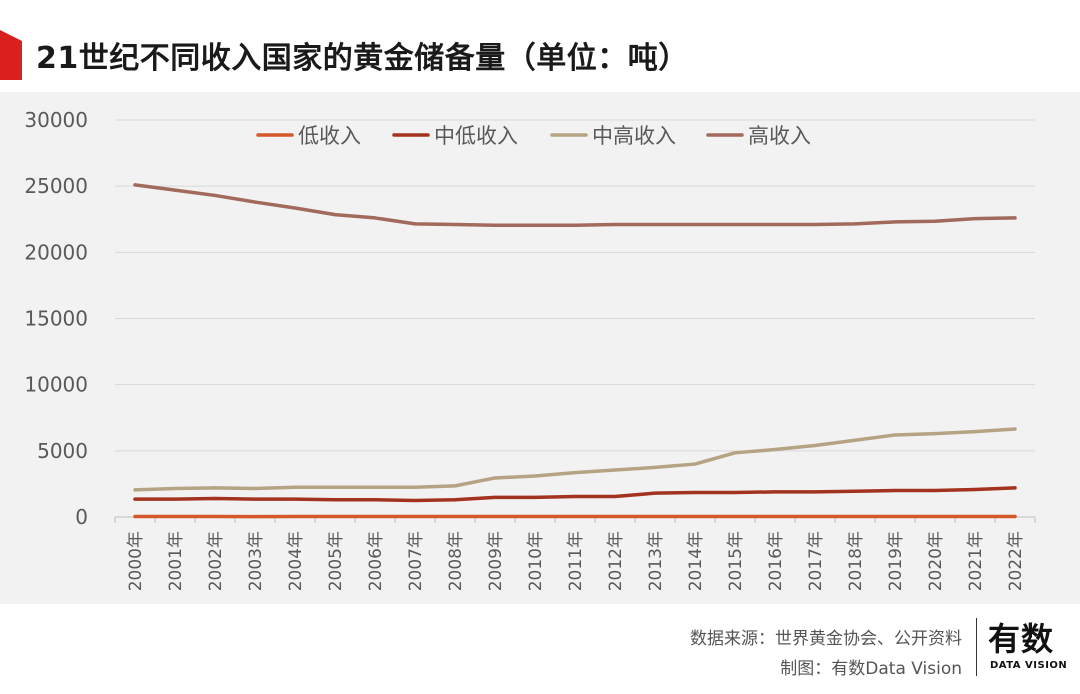  I want to click on title-bar: 21世纪不同收入国家的黄金储备量（单位：吨）, so click(540, 46).